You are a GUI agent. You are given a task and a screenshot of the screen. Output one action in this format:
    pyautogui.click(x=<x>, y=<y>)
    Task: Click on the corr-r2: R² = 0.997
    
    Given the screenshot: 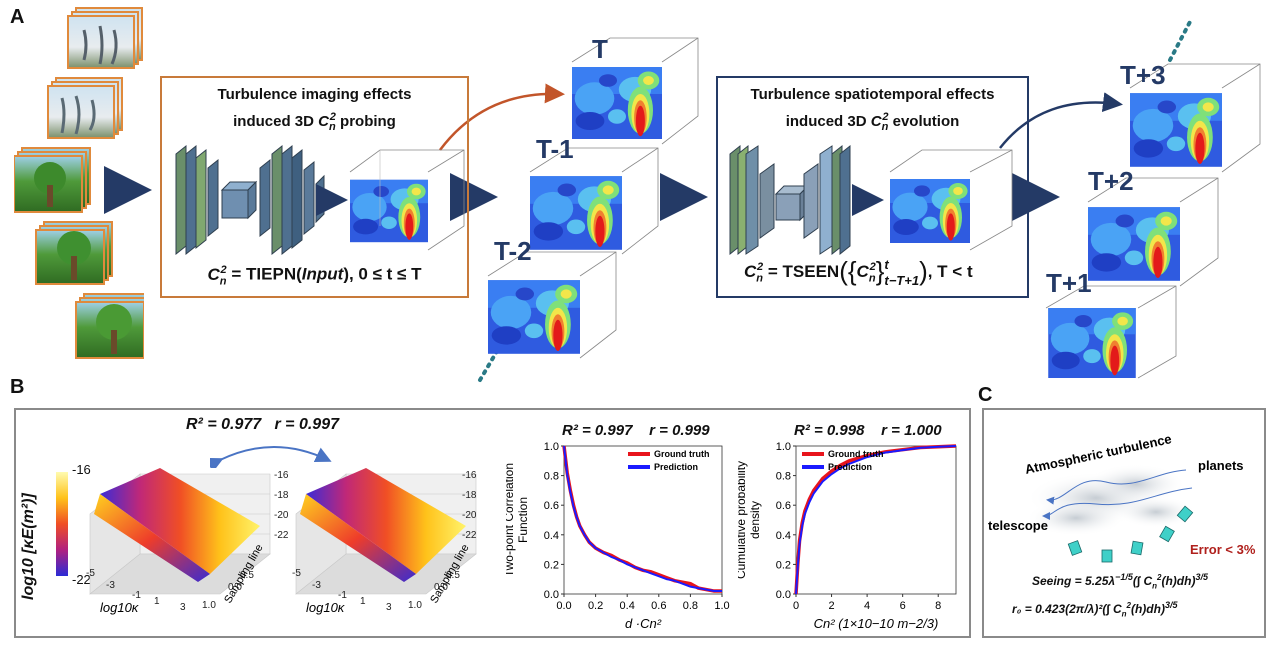 What is the action you would take?
    pyautogui.click(x=597, y=430)
    